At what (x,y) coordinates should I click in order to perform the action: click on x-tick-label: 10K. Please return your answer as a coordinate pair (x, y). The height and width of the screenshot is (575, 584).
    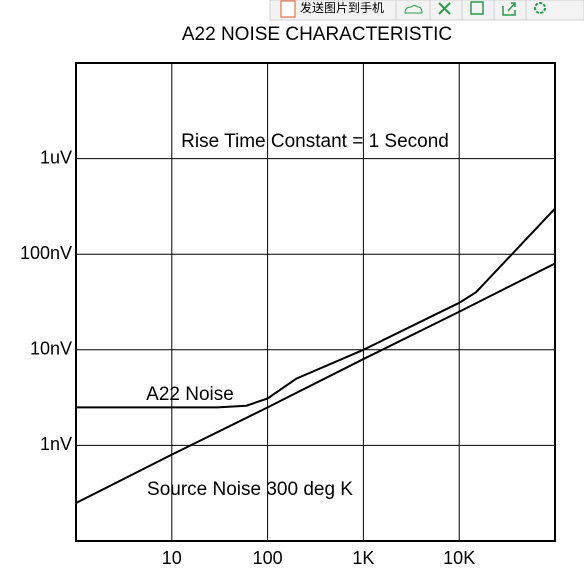
    Looking at the image, I should click on (459, 558).